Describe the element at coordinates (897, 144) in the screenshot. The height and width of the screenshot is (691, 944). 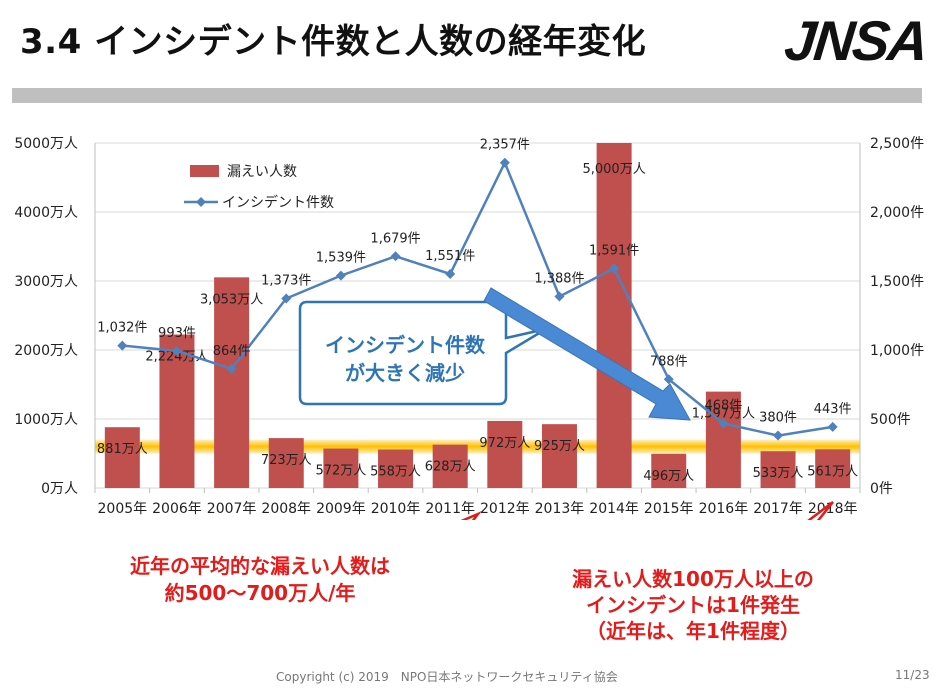
I see `right-tick-label: 2,500件` at that location.